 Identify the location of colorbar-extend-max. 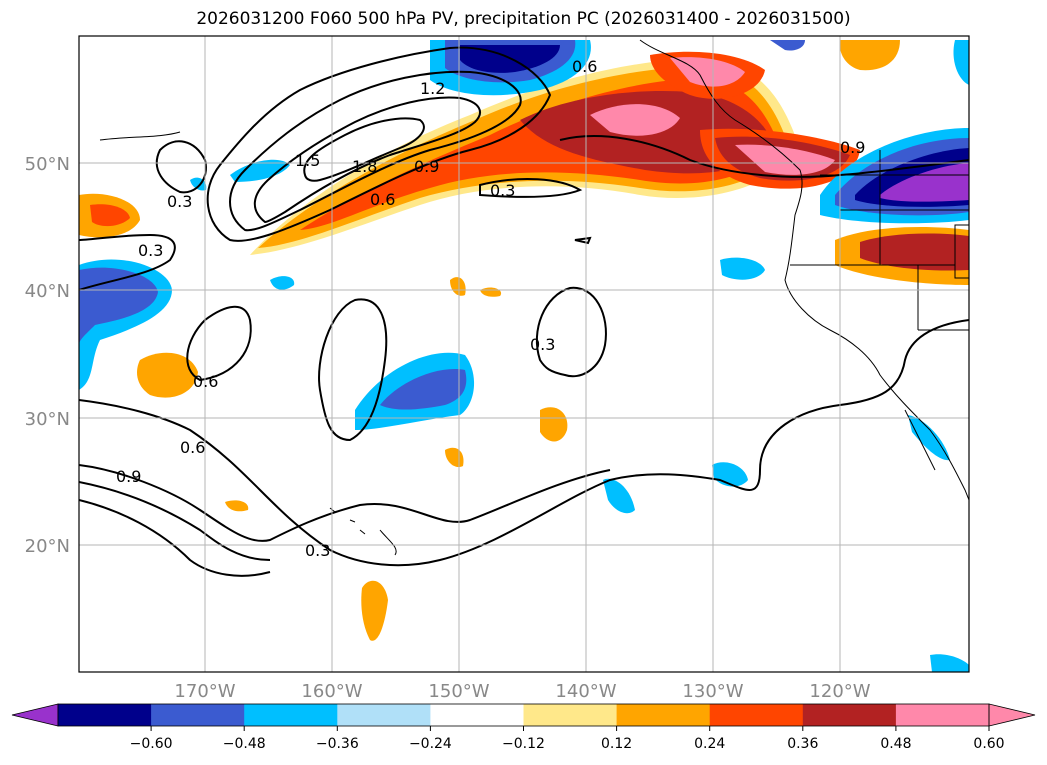
(1012, 715).